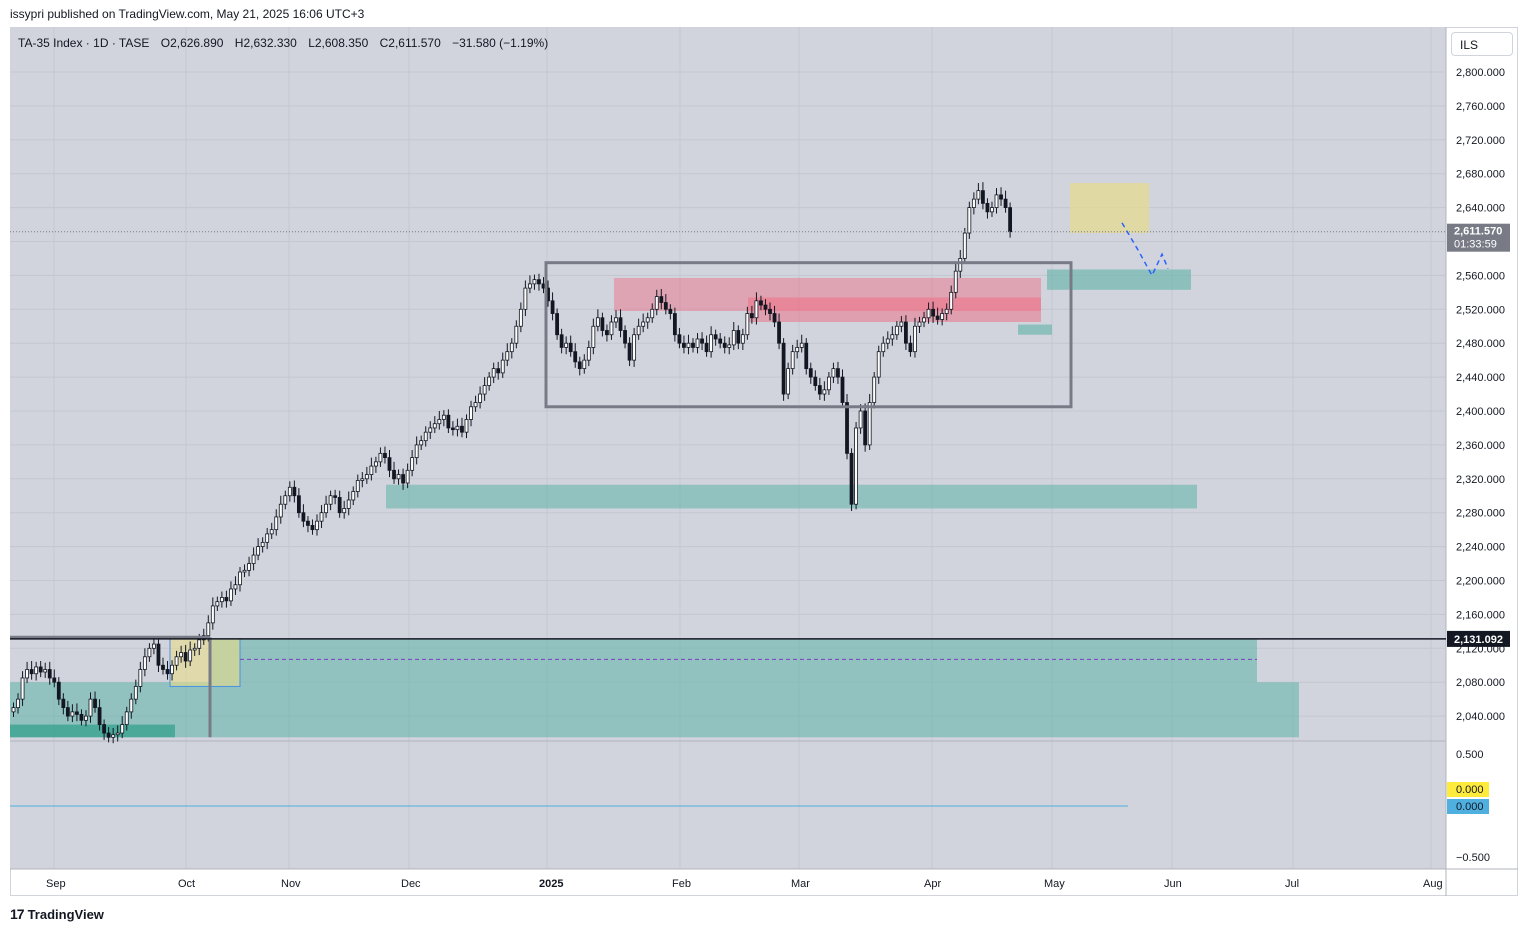  I want to click on footer-brand: 17 TradingView, so click(57, 914).